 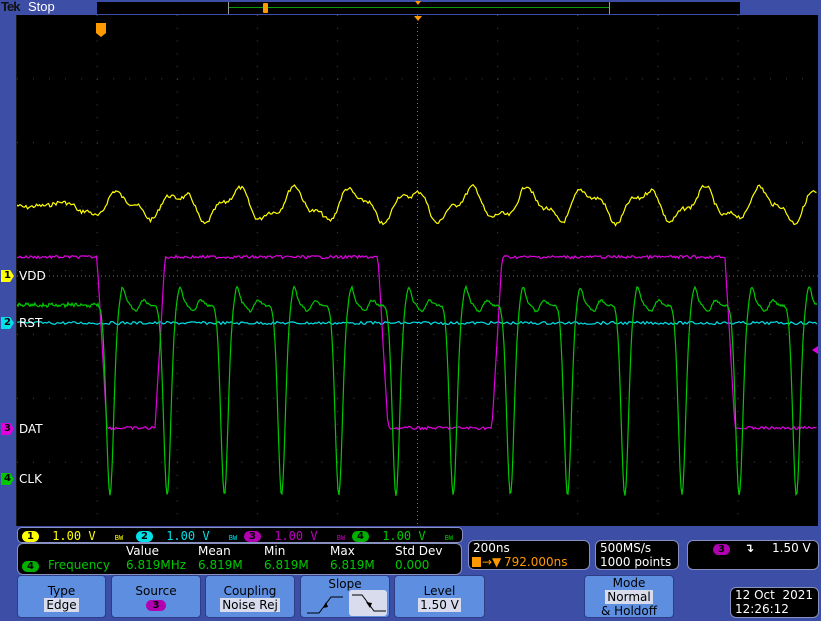 I want to click on header-value: Value, so click(x=142, y=551).